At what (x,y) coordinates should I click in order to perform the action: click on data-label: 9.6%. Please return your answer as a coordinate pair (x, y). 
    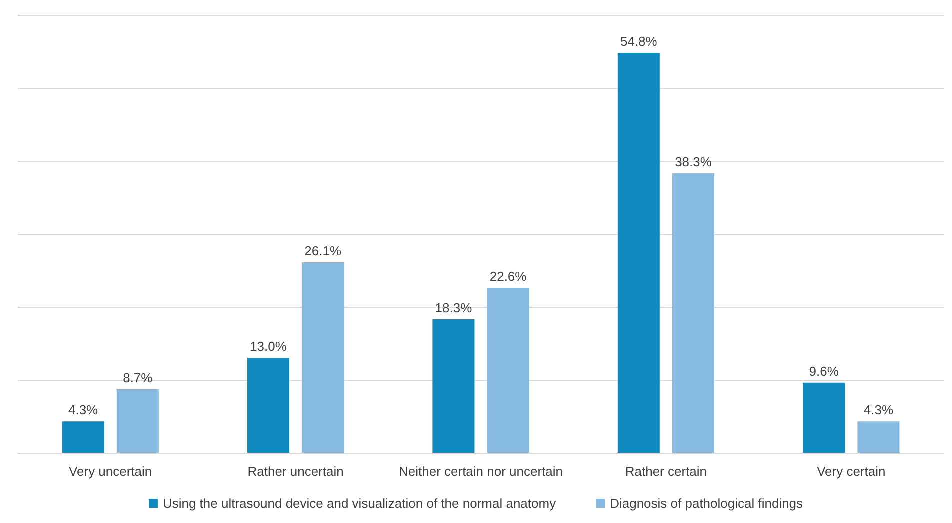
    Looking at the image, I should click on (824, 371).